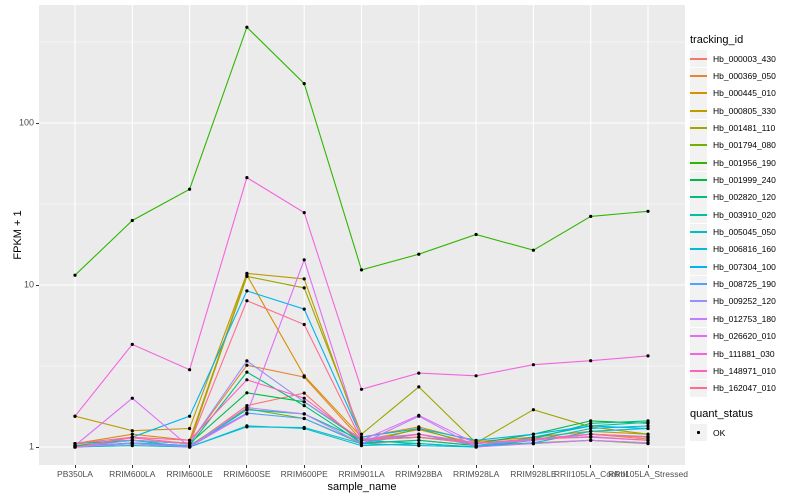 The width and height of the screenshot is (800, 500). I want to click on legend-item-label: Hb_008725_190, so click(744, 284).